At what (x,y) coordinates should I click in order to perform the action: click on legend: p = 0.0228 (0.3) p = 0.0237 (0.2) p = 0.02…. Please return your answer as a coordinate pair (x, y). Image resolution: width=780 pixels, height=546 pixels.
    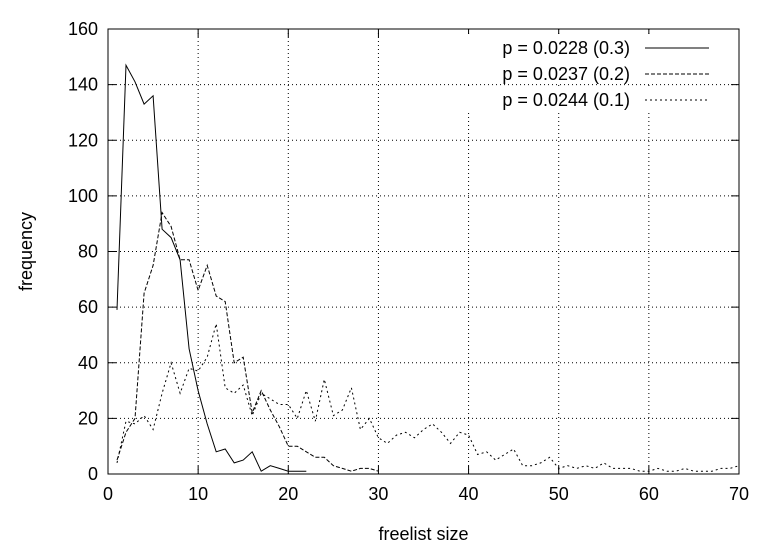
    Looking at the image, I should click on (587, 72).